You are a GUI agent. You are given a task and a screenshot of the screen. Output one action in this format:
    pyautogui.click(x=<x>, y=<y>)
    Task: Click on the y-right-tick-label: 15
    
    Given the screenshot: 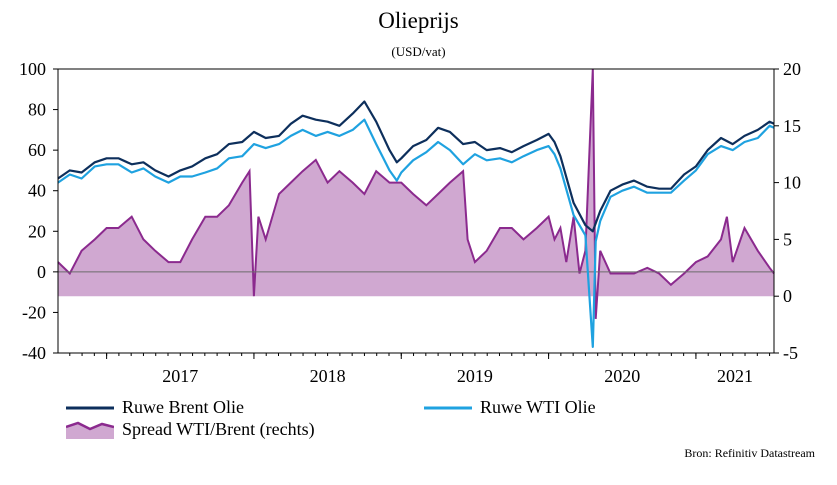 What is the action you would take?
    pyautogui.click(x=792, y=126)
    